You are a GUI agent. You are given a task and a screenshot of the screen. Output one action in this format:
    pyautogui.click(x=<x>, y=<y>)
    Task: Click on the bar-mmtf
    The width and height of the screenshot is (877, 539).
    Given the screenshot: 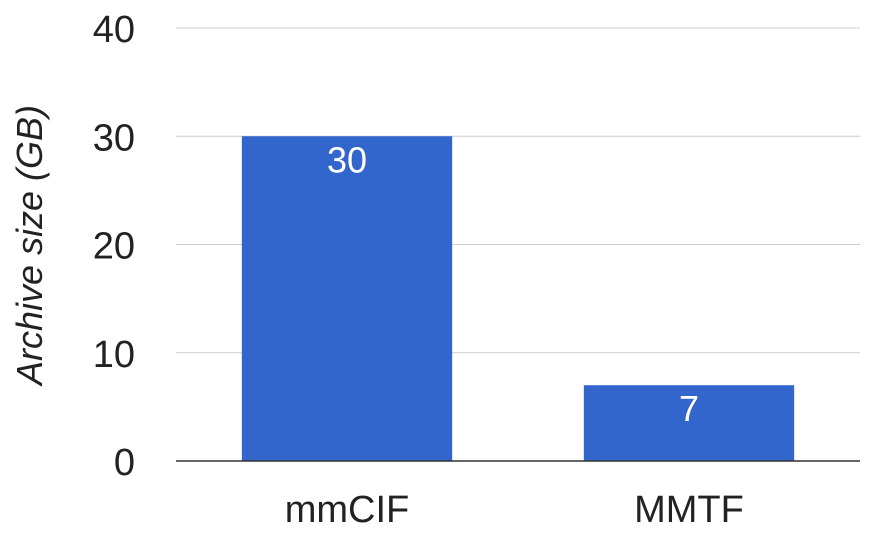 What is the action you would take?
    pyautogui.click(x=689, y=423)
    